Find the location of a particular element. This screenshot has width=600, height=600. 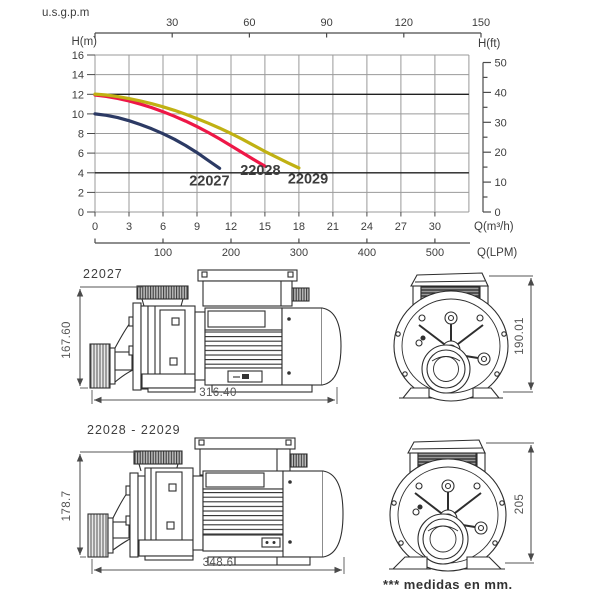

pump1-union-nut is located at coordinates (162, 296).